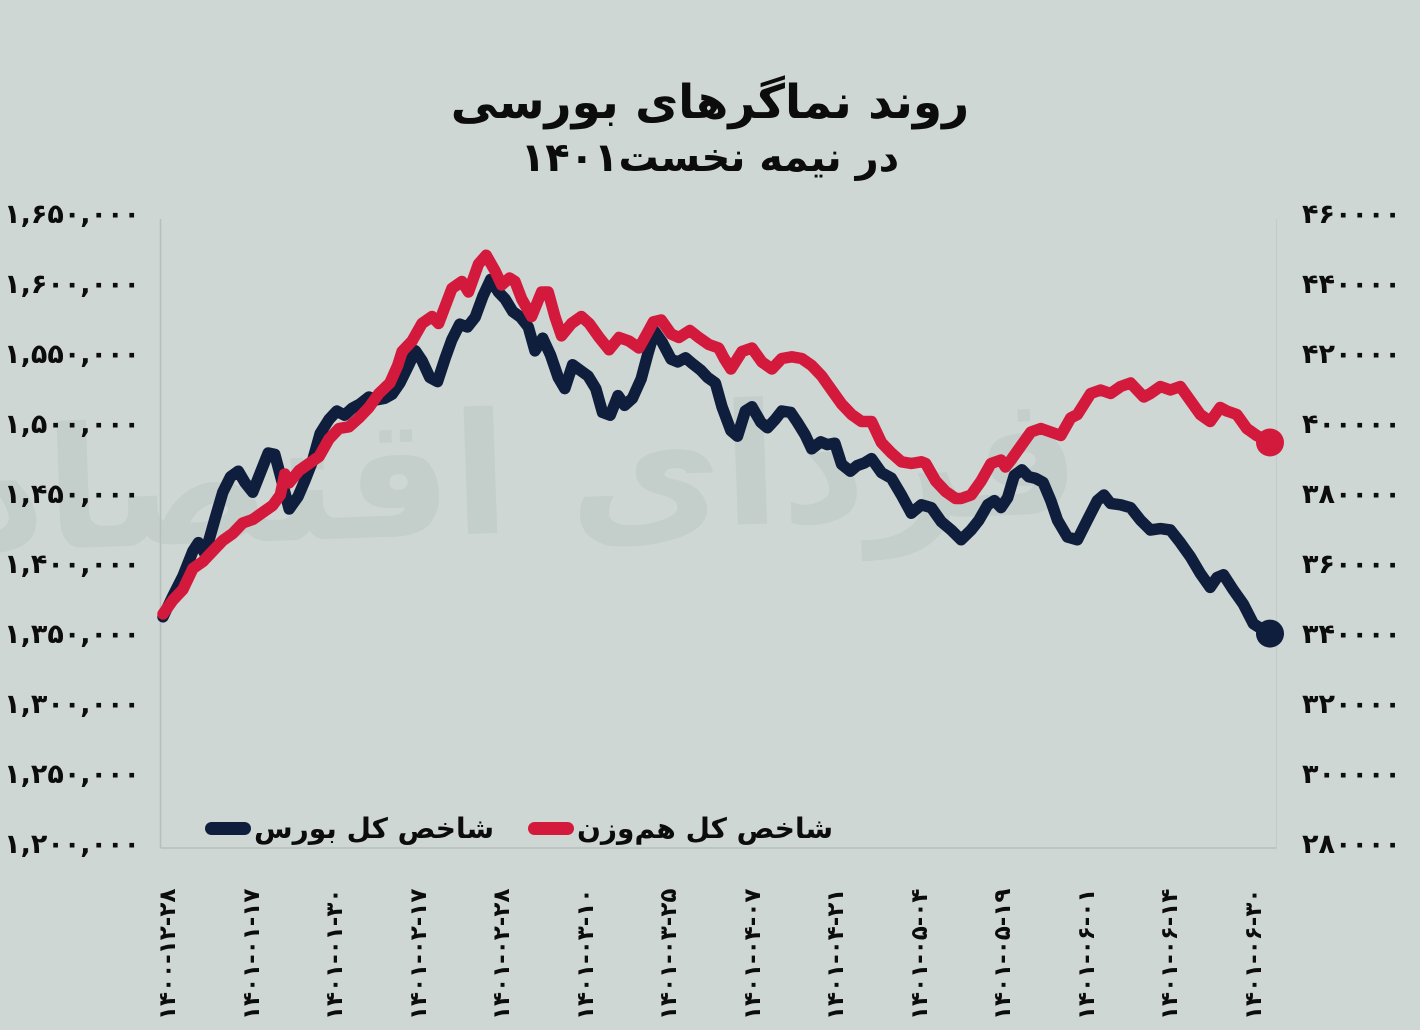 This screenshot has width=1420, height=1030. What do you see at coordinates (1170, 954) in the screenshot?
I see `x-axis-label: ۱۴۰۱-۰۶-۱۴` at bounding box center [1170, 954].